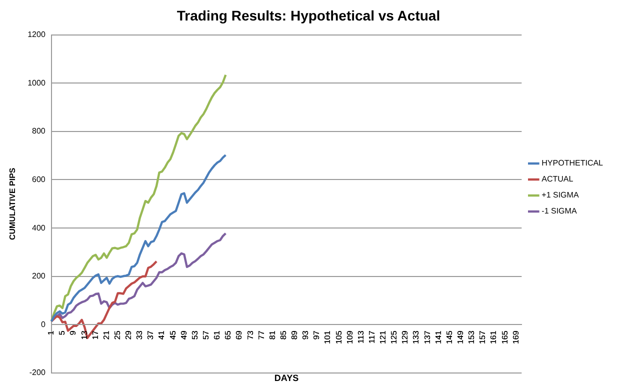 The height and width of the screenshot is (387, 625). Describe the element at coordinates (561, 195) in the screenshot. I see `legend-label: +1 SIGMA` at that location.